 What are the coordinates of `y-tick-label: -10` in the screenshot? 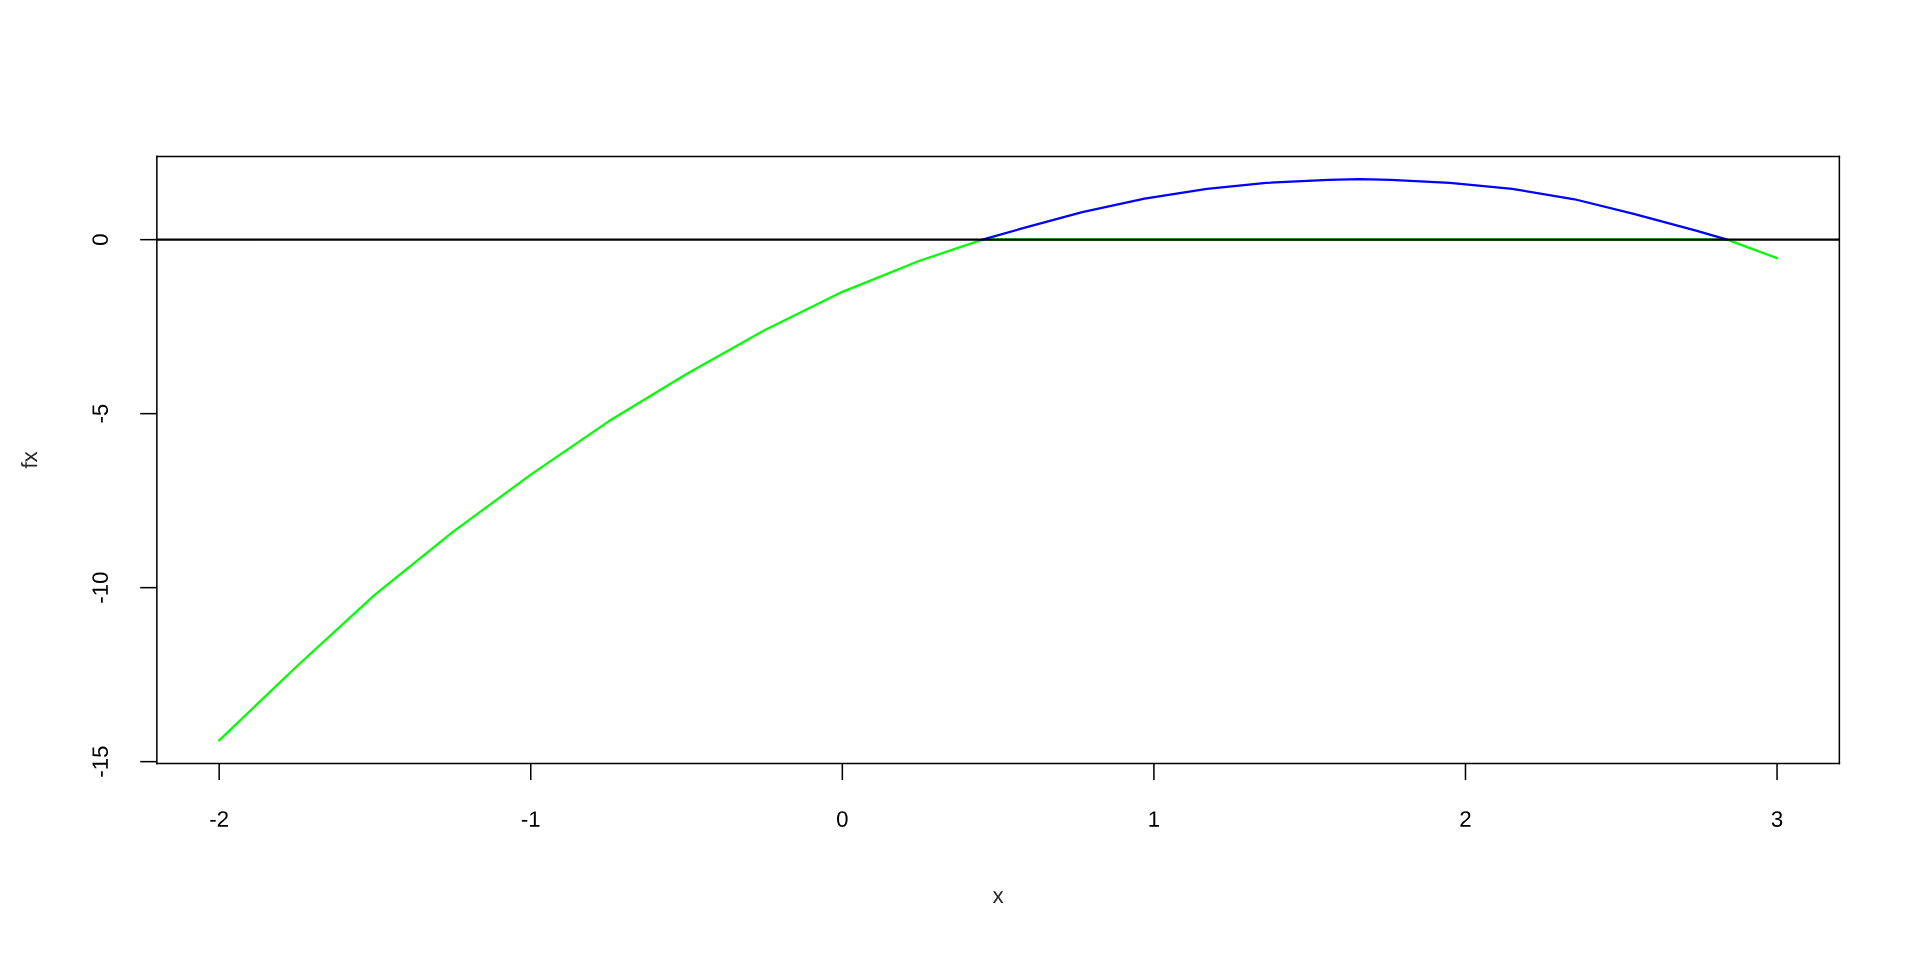 It's located at (100, 587).